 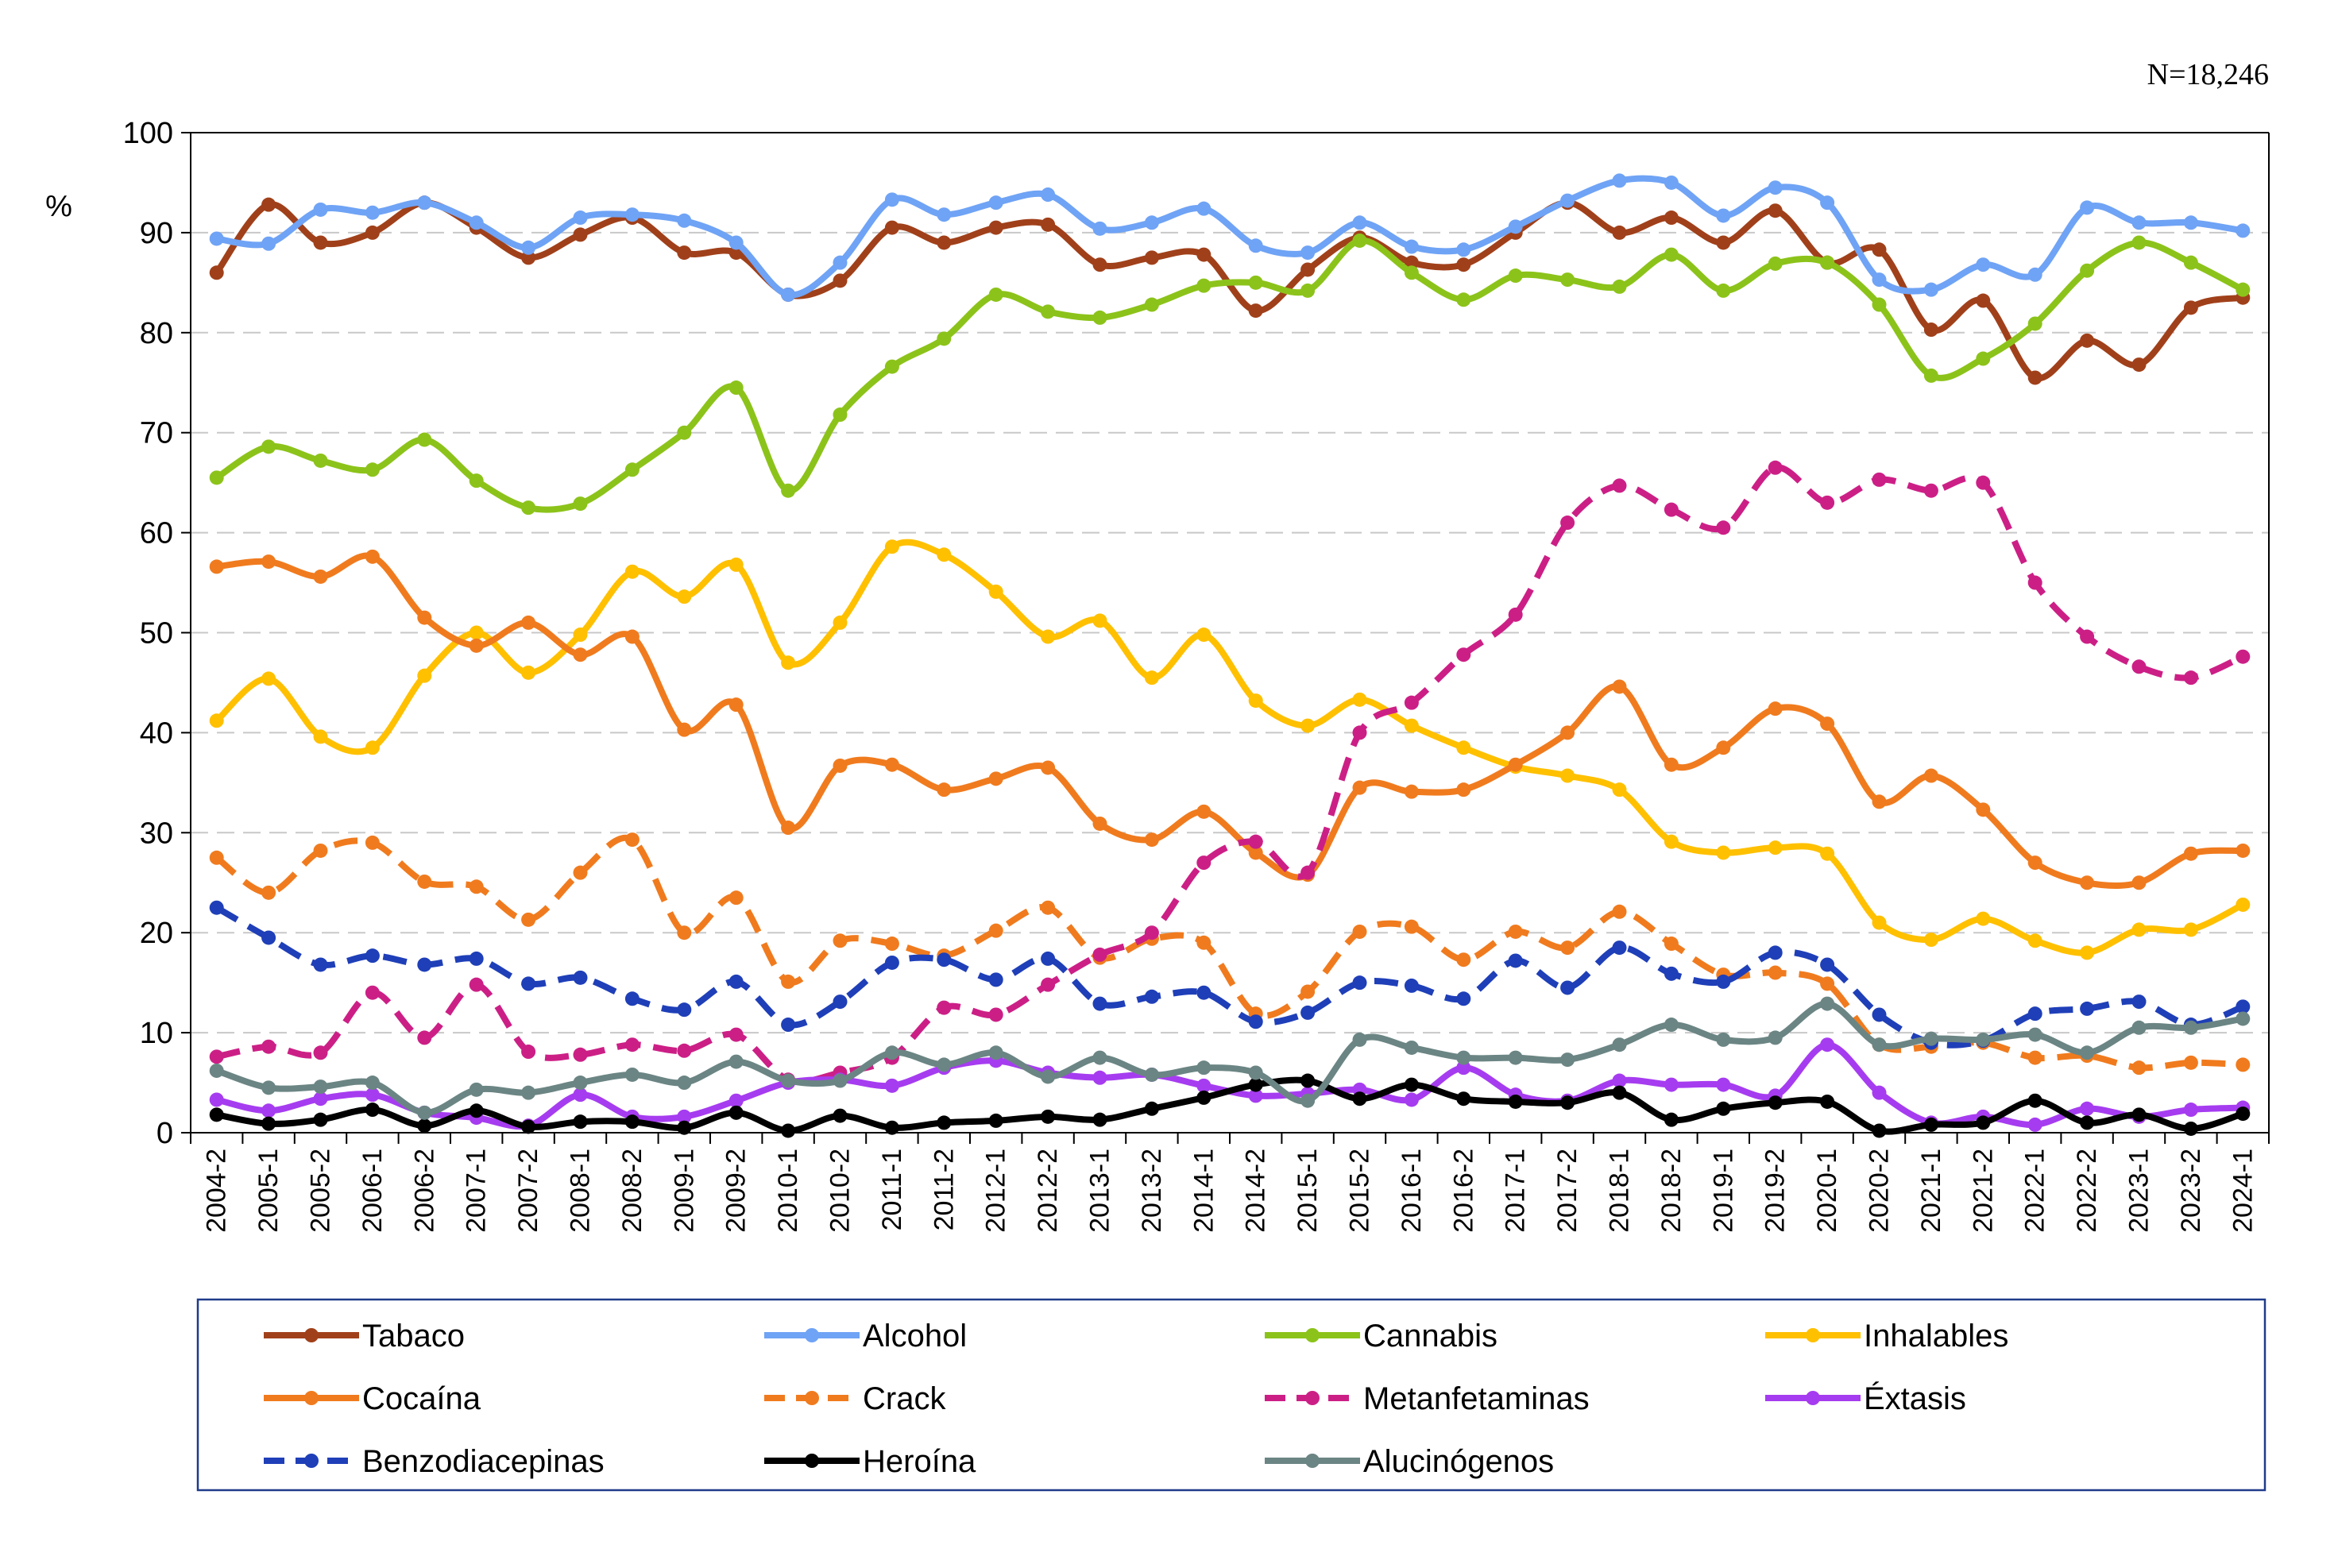 I want to click on x-tick-label: 2005-1, so click(x=268, y=1191).